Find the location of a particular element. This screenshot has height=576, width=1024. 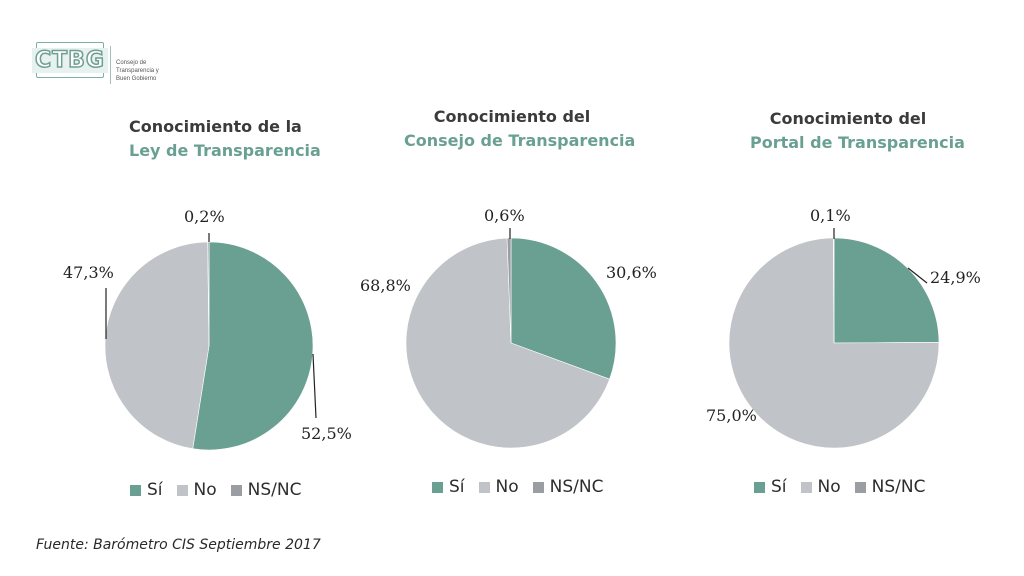

legend-portal: Sí No NS/NC is located at coordinates (846, 487).